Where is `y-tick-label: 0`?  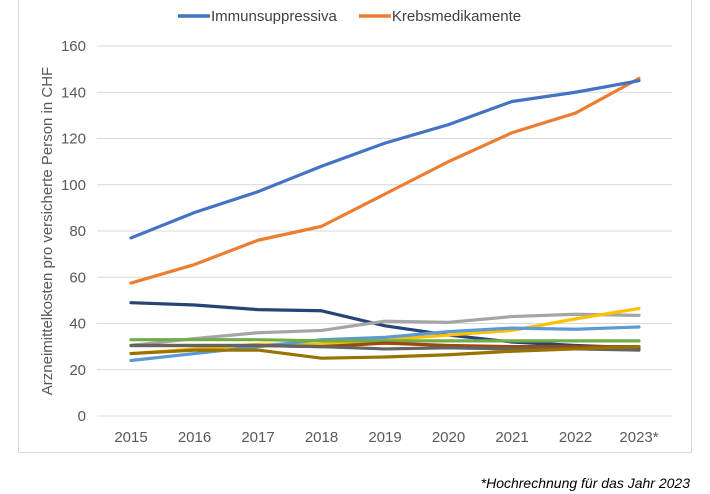
y-tick-label: 0 is located at coordinates (82, 416).